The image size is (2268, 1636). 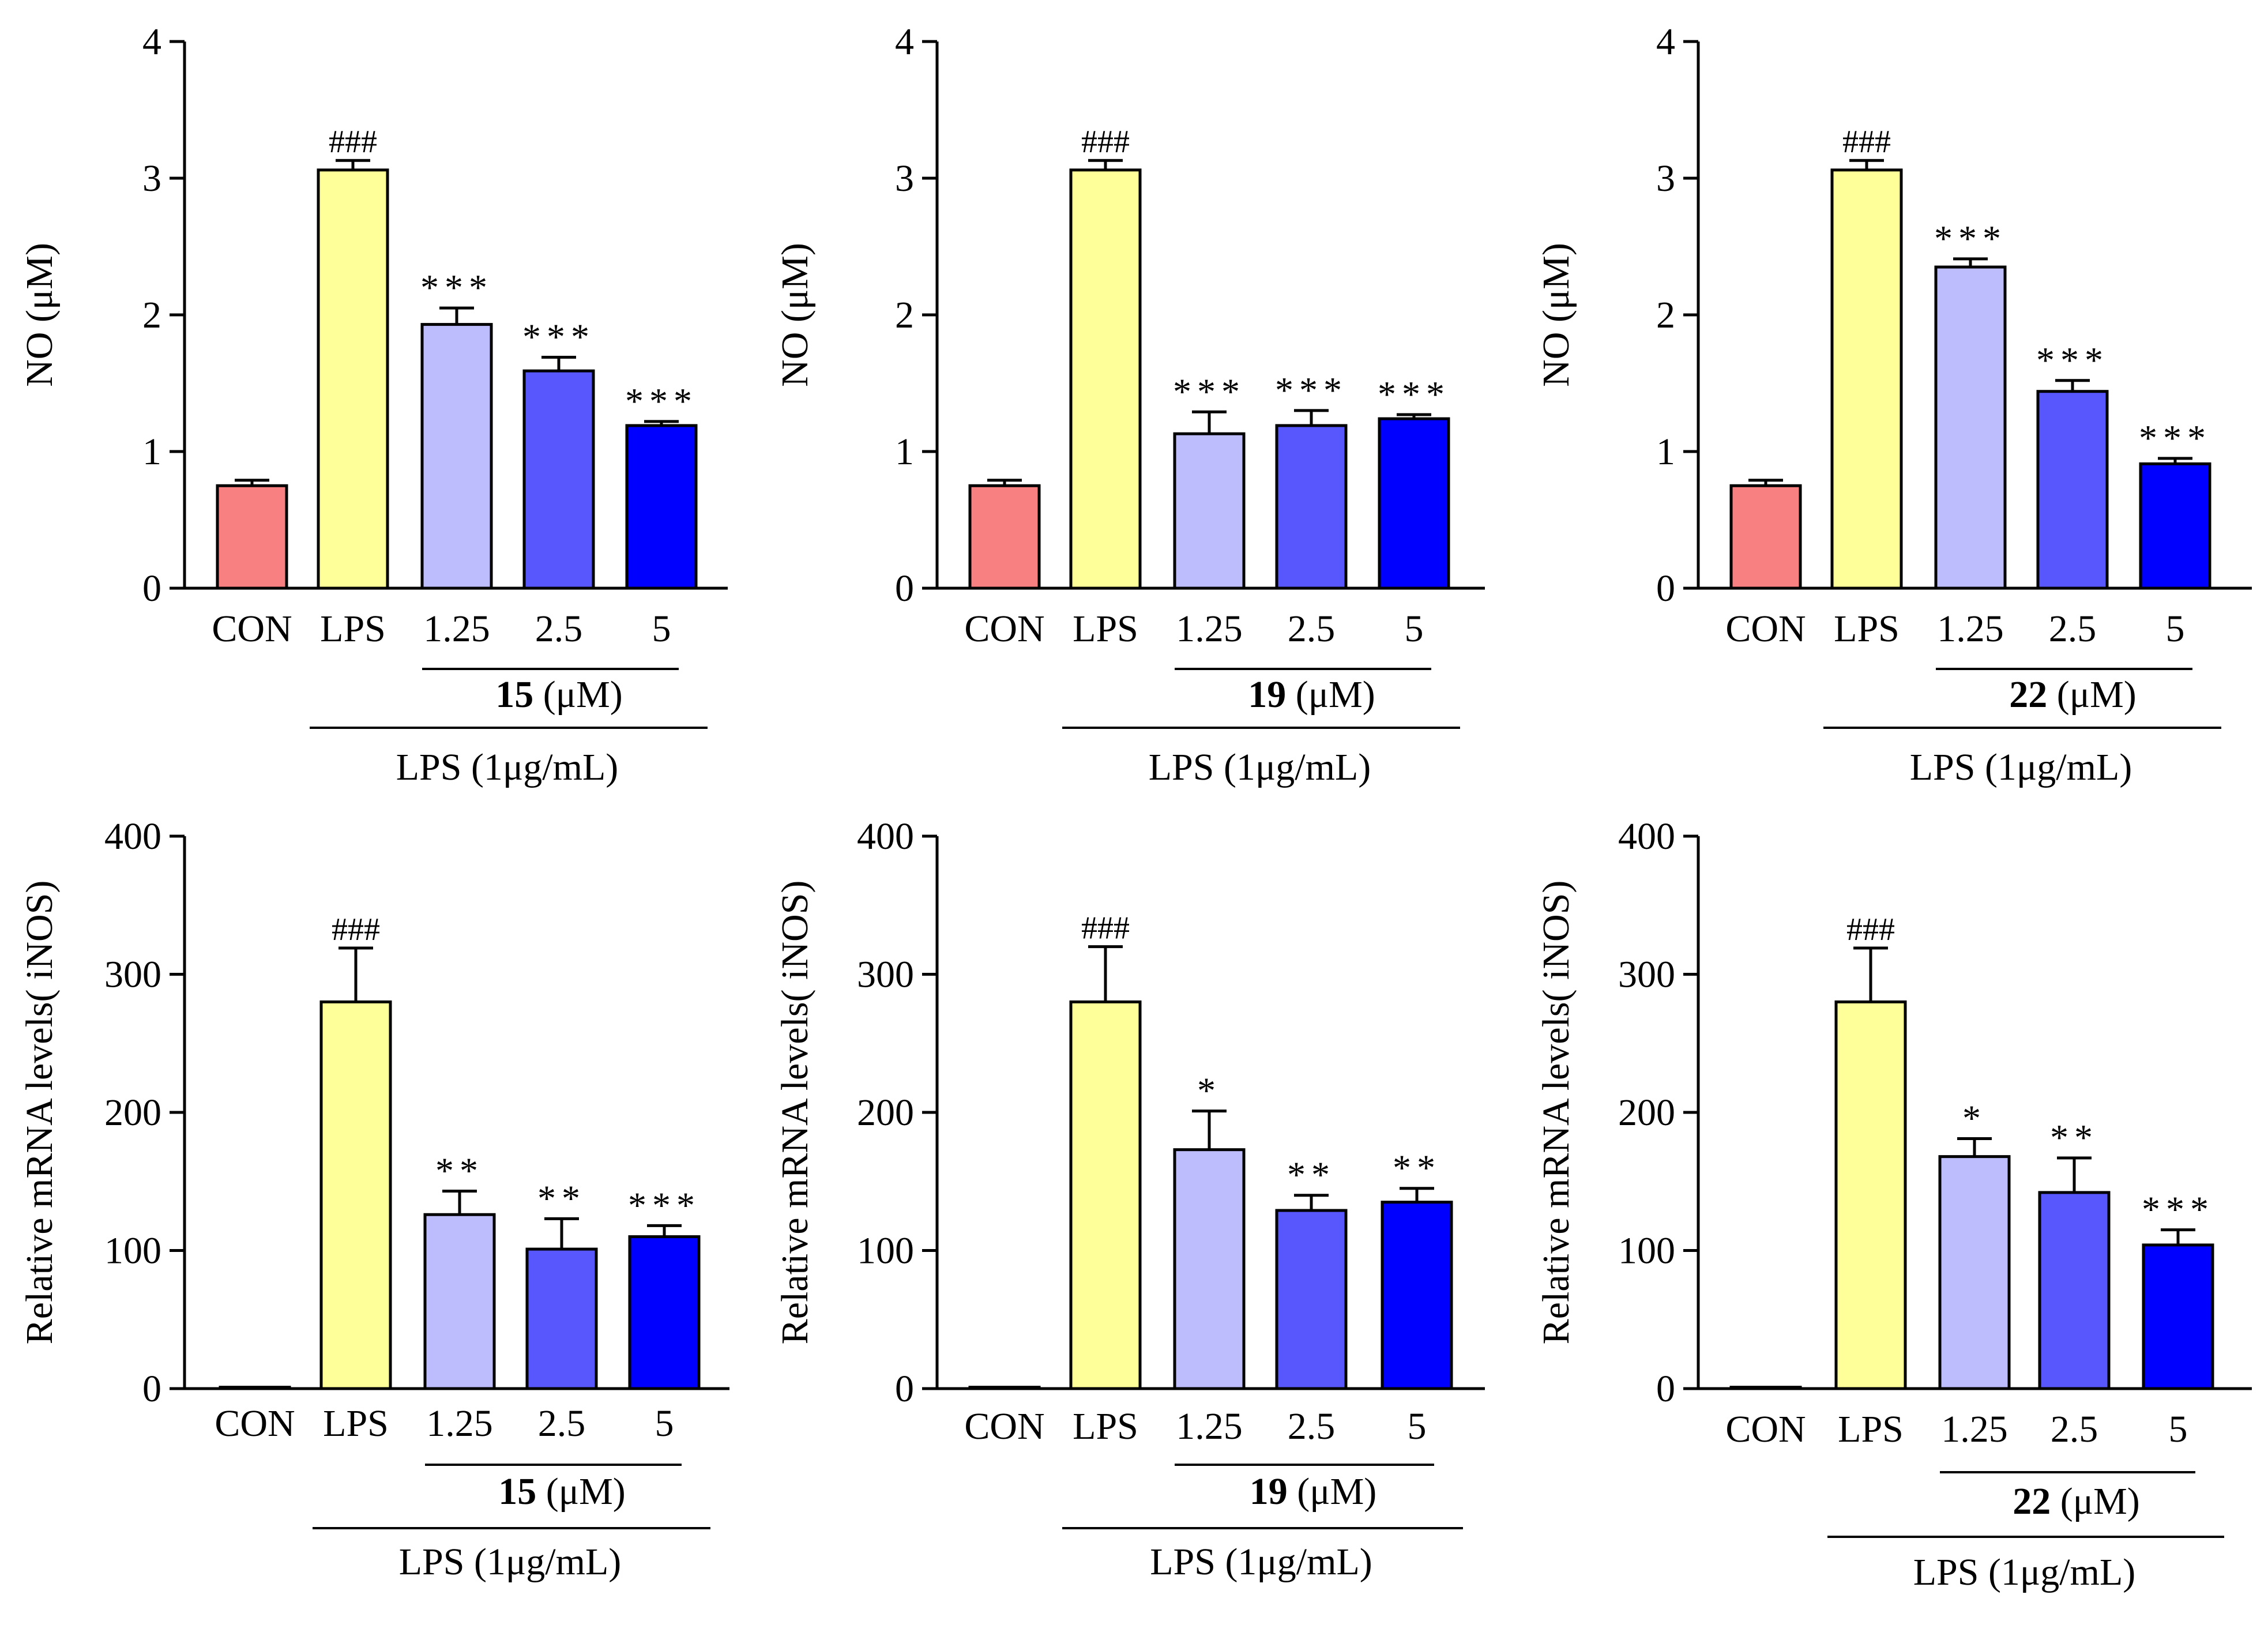 What do you see at coordinates (1665, 178) in the screenshot?
I see `y-tick-label: 3` at bounding box center [1665, 178].